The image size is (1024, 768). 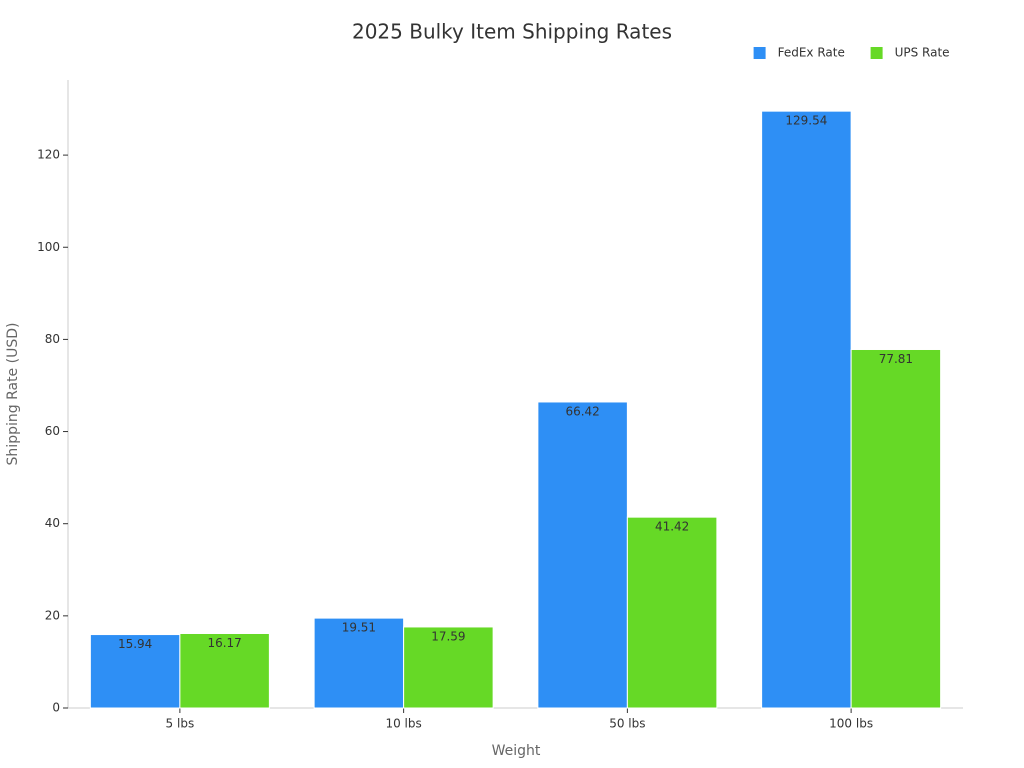 What do you see at coordinates (403, 724) in the screenshot?
I see `x-tick-label: 10 lbs` at bounding box center [403, 724].